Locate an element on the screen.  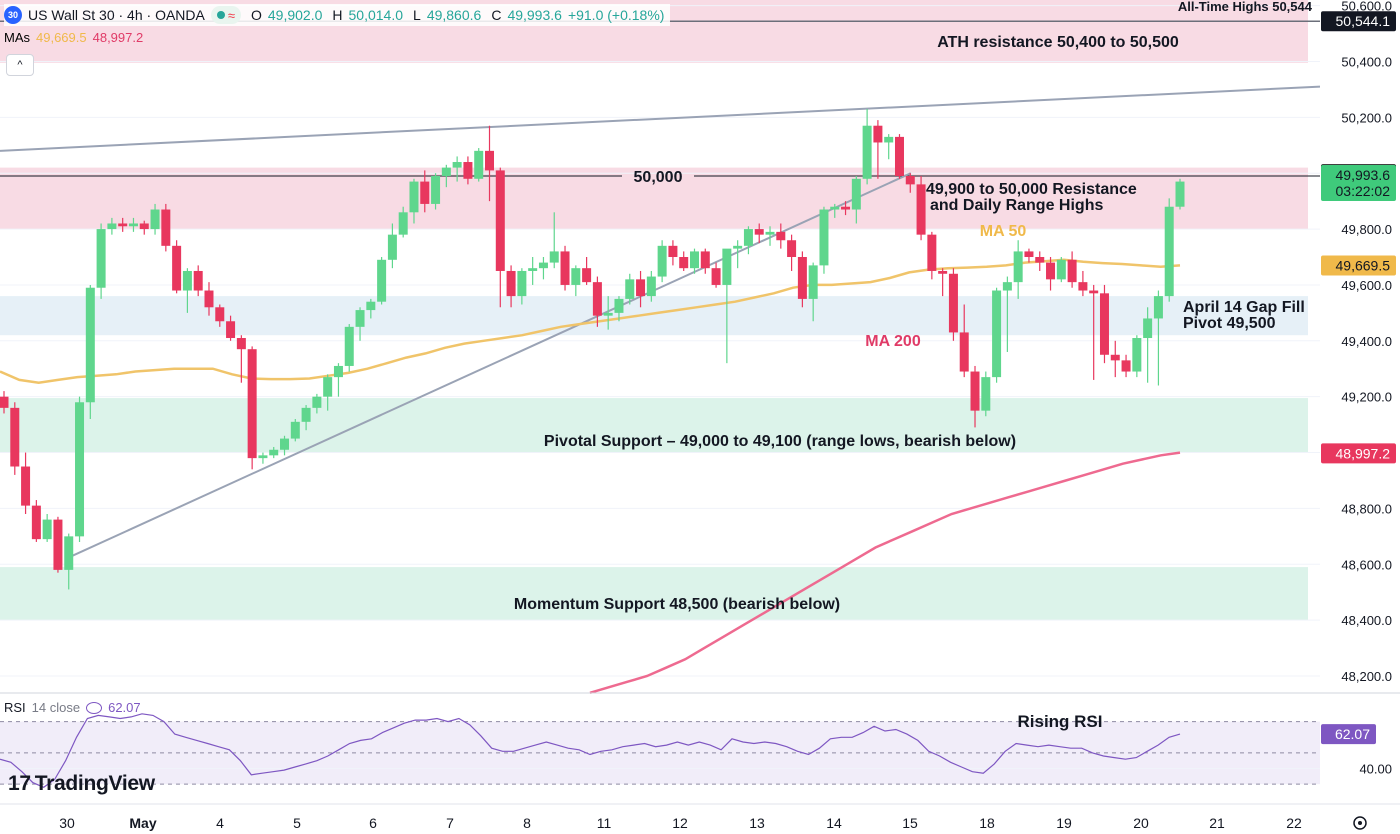
rsi-legend: RSI 14 close 62.07 is located at coordinates (72, 707).